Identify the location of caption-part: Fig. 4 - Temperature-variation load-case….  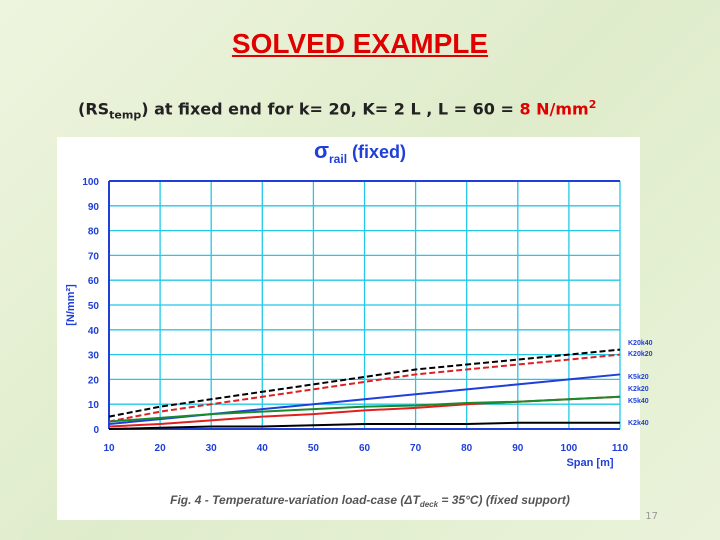
(288, 500).